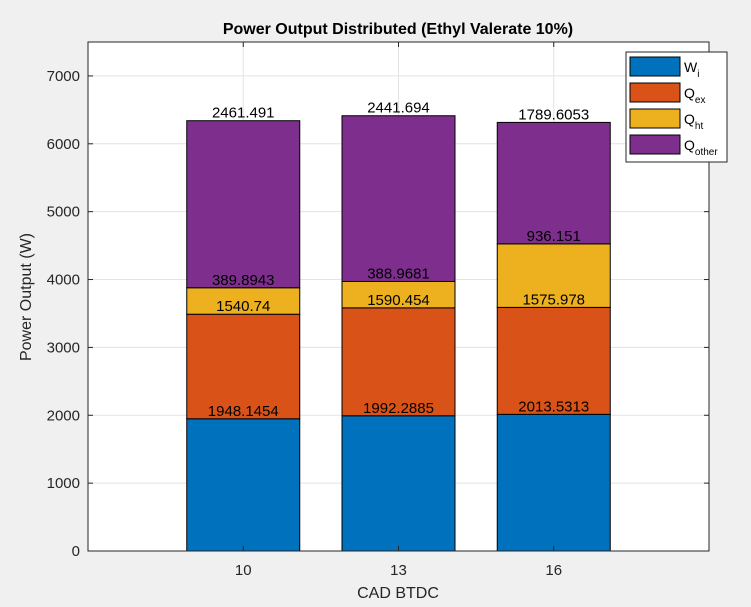  What do you see at coordinates (243, 113) in the screenshot?
I see `data-label: 2461.491` at bounding box center [243, 113].